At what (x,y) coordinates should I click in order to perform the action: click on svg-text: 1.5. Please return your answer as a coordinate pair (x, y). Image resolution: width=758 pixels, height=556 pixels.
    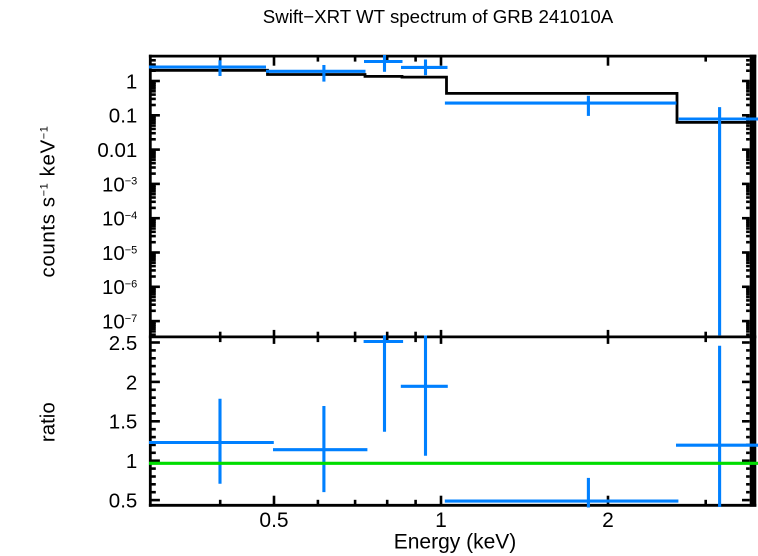
    Looking at the image, I should click on (123, 422).